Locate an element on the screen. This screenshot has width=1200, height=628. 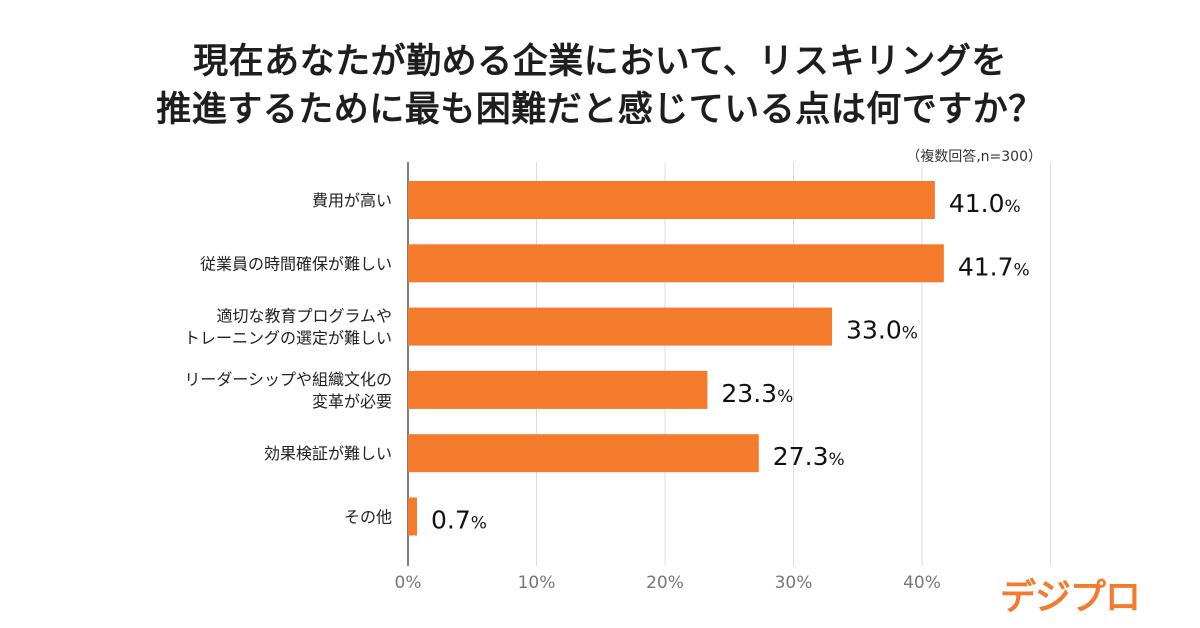
x-tick-label-30: 30% is located at coordinates (794, 583).